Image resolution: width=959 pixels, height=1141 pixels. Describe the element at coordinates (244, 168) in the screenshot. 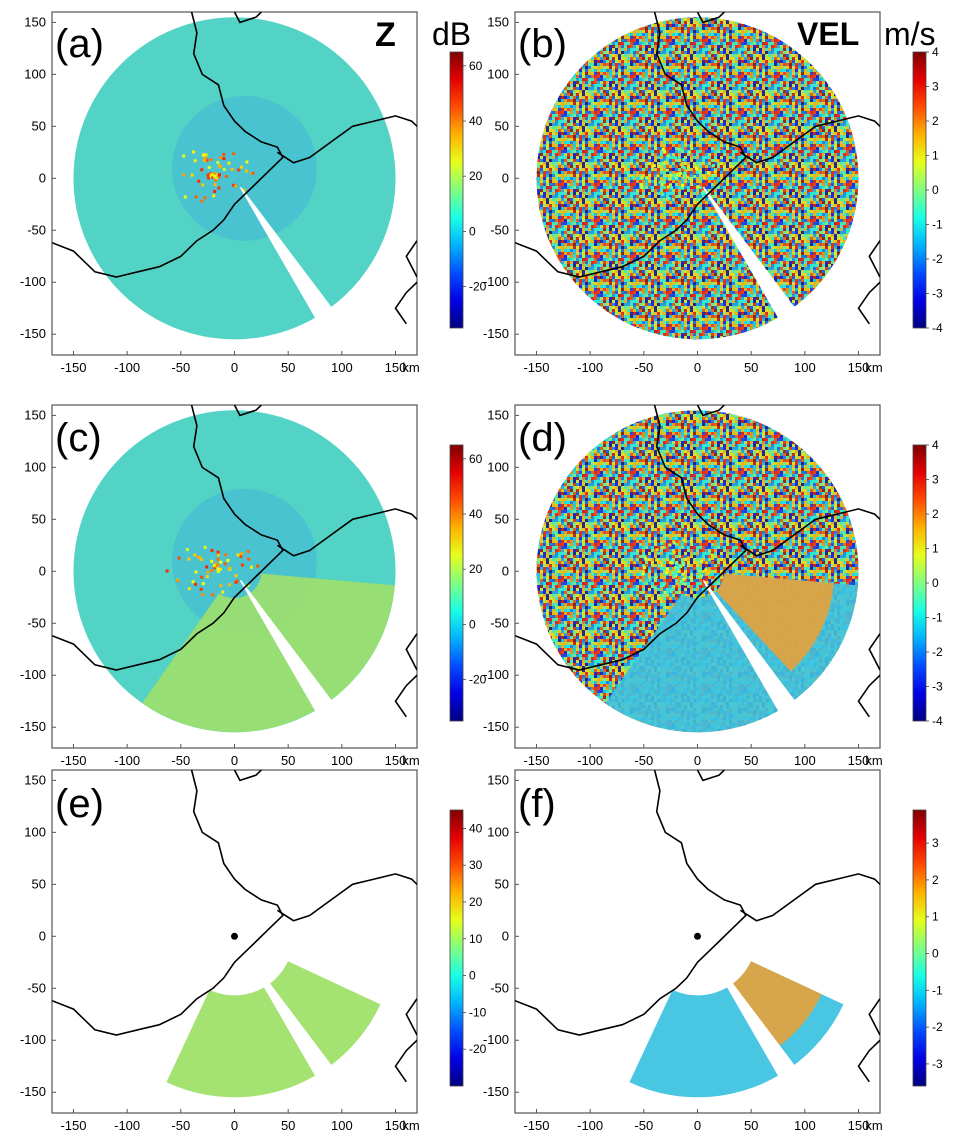

I see `near-range-echo` at that location.